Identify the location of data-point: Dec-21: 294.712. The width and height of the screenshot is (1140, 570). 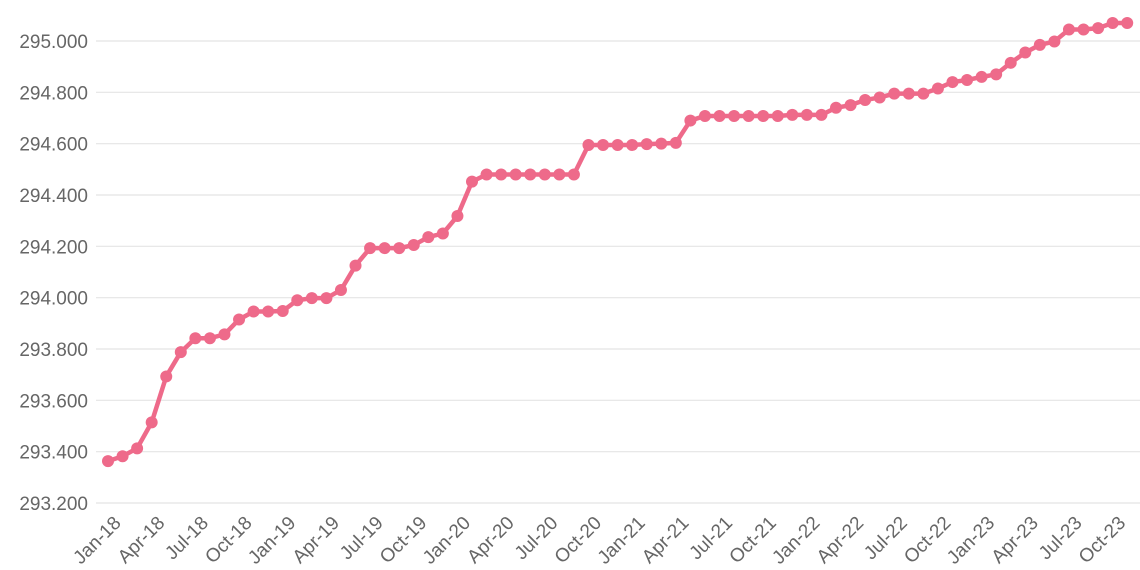
(792, 114).